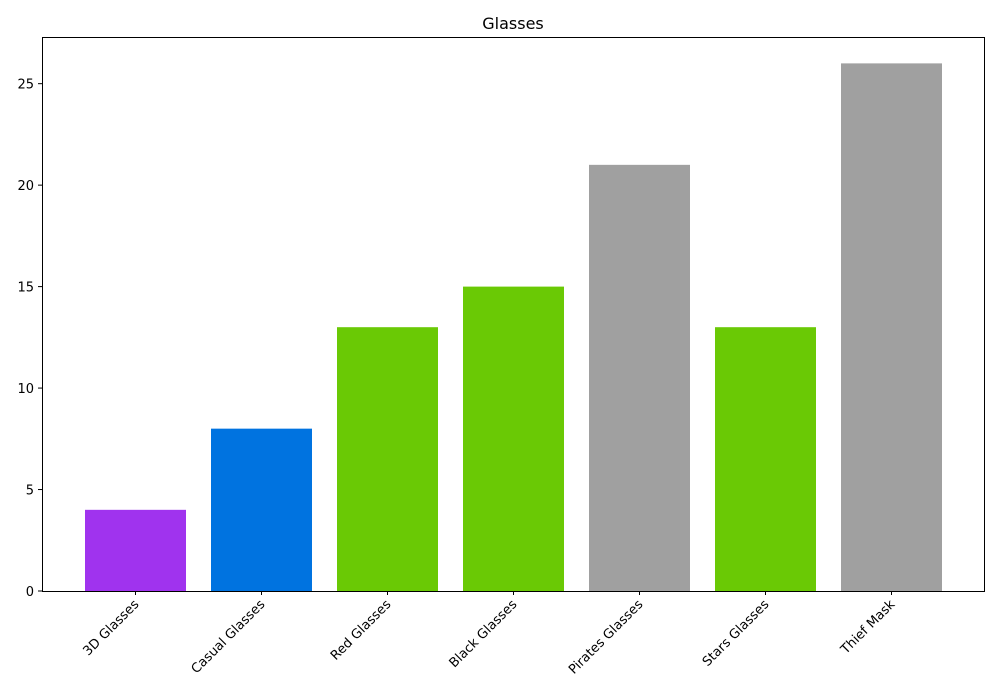  I want to click on x-tick-label: 3D Glasses, so click(112, 628).